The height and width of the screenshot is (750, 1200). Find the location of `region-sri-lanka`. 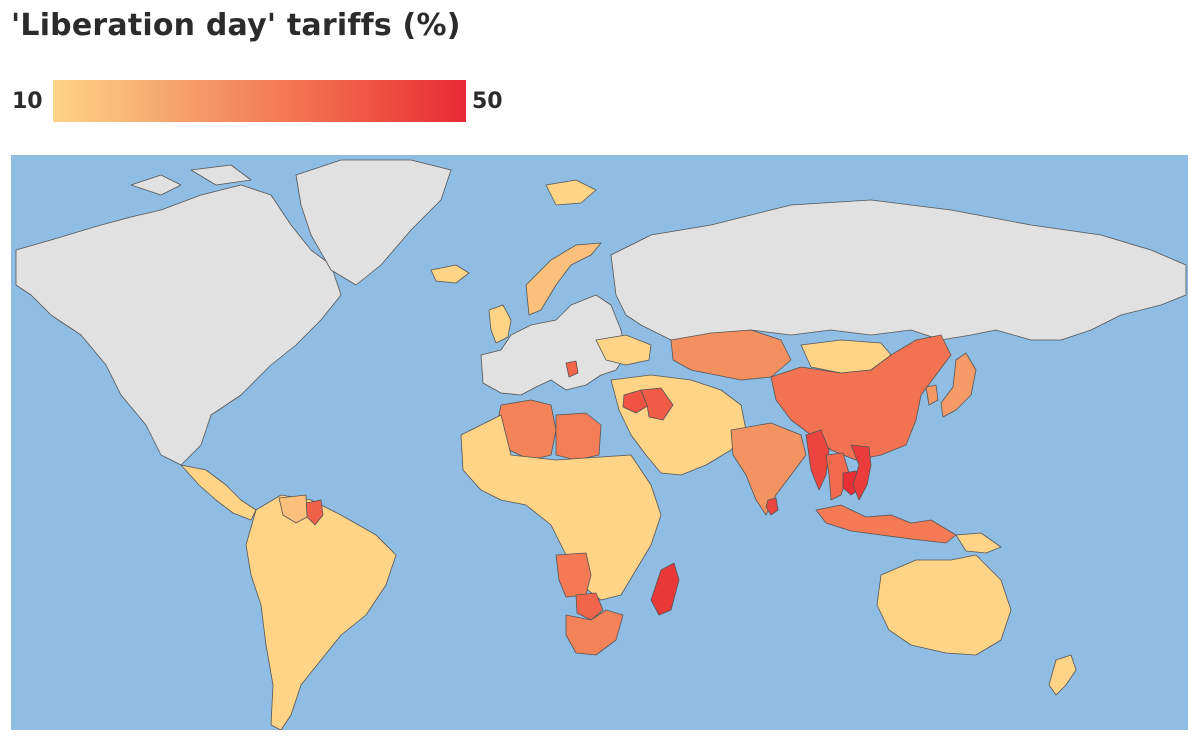

region-sri-lanka is located at coordinates (772, 506).